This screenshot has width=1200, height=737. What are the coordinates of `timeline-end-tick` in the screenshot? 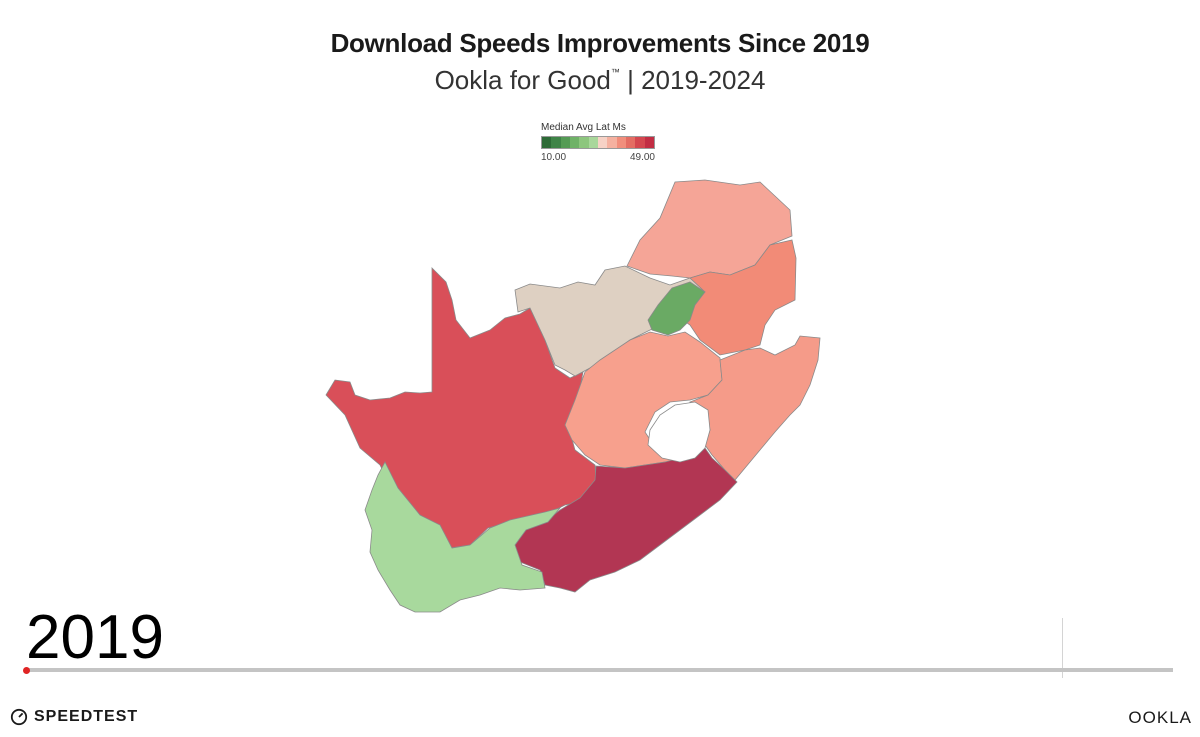 It's located at (1062, 648).